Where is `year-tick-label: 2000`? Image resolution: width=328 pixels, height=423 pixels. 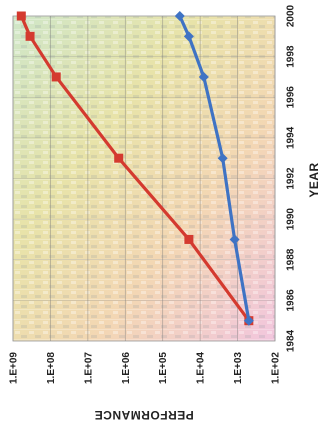
year-tick-label: 2000 is located at coordinates (291, 15).